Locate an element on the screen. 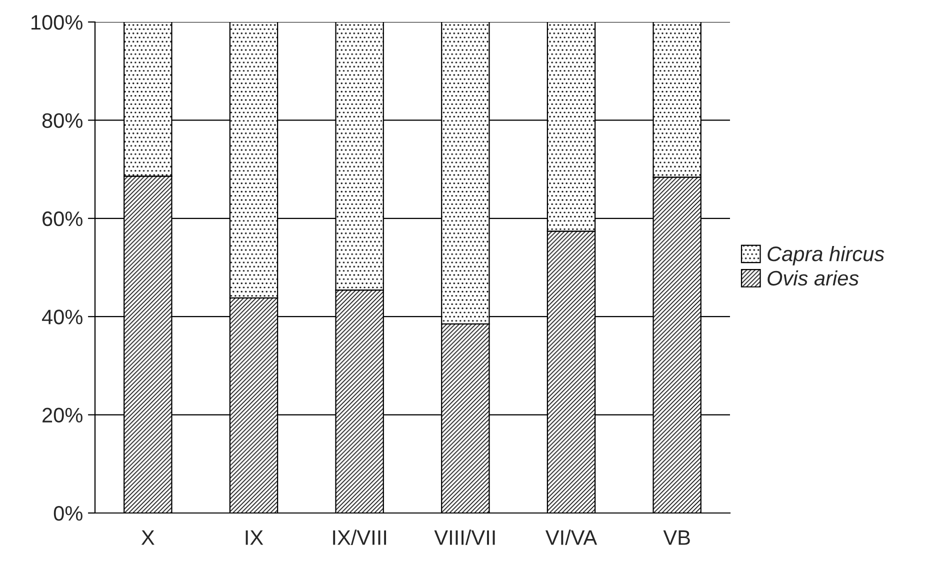  y-tick-label: 100% is located at coordinates (57, 22).